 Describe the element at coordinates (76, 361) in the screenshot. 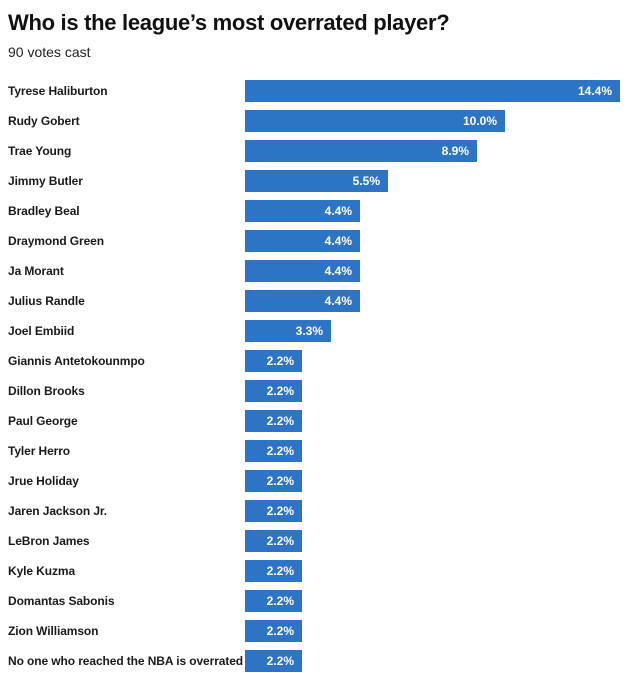

I see `player-label: Giannis Antetokounmpo` at that location.